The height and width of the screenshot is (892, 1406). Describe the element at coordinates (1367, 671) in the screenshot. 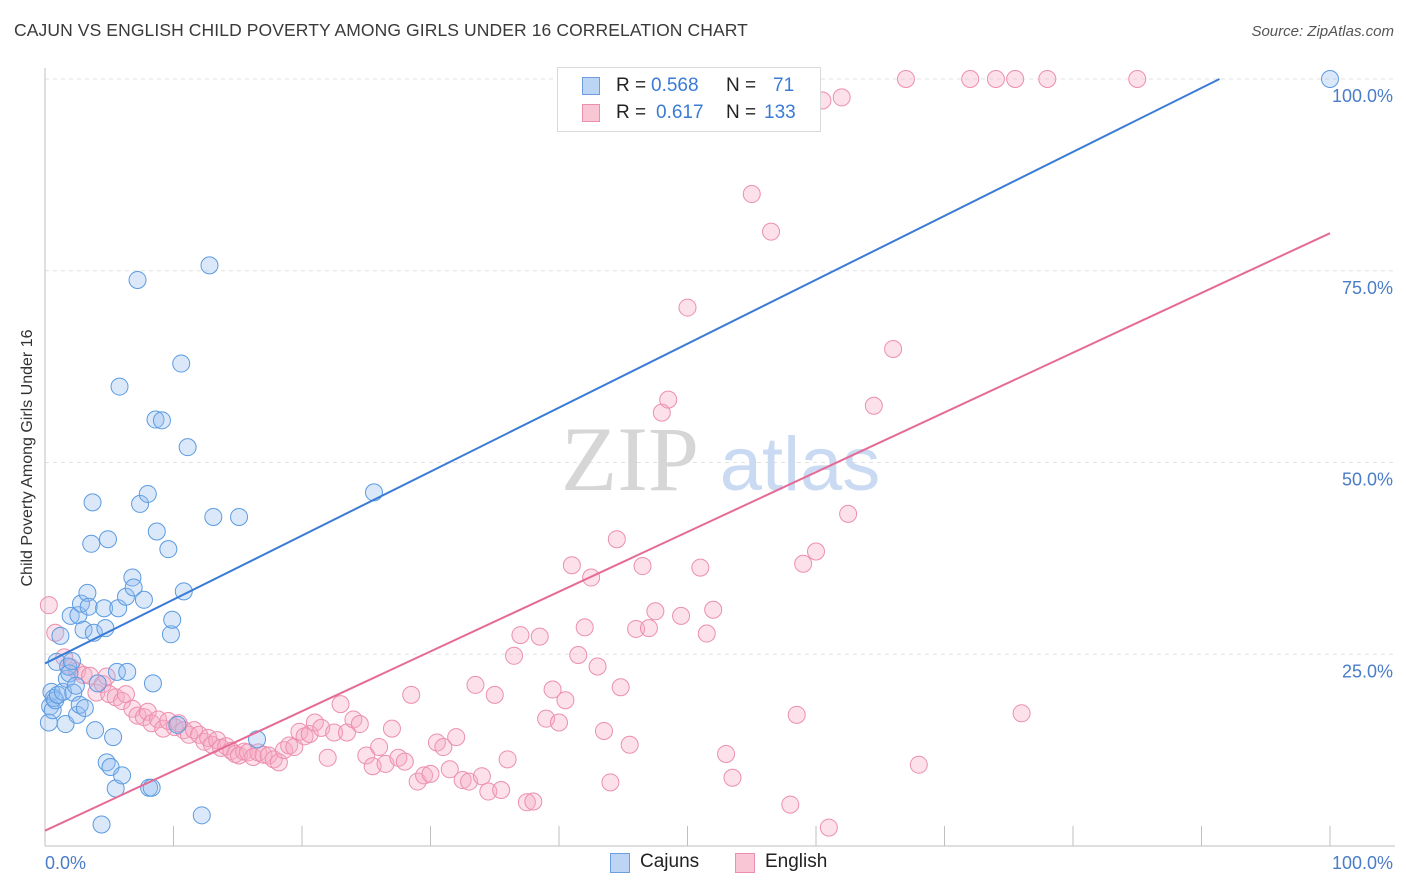

I see `y-tick-label: 25.0%` at that location.